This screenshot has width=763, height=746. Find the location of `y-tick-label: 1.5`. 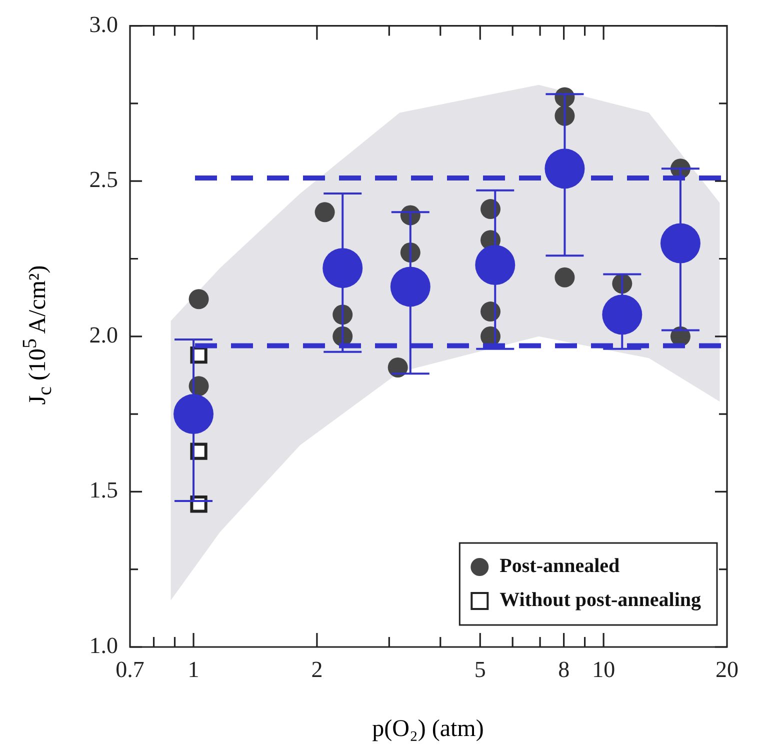

y-tick-label: 1.5 is located at coordinates (103, 490).